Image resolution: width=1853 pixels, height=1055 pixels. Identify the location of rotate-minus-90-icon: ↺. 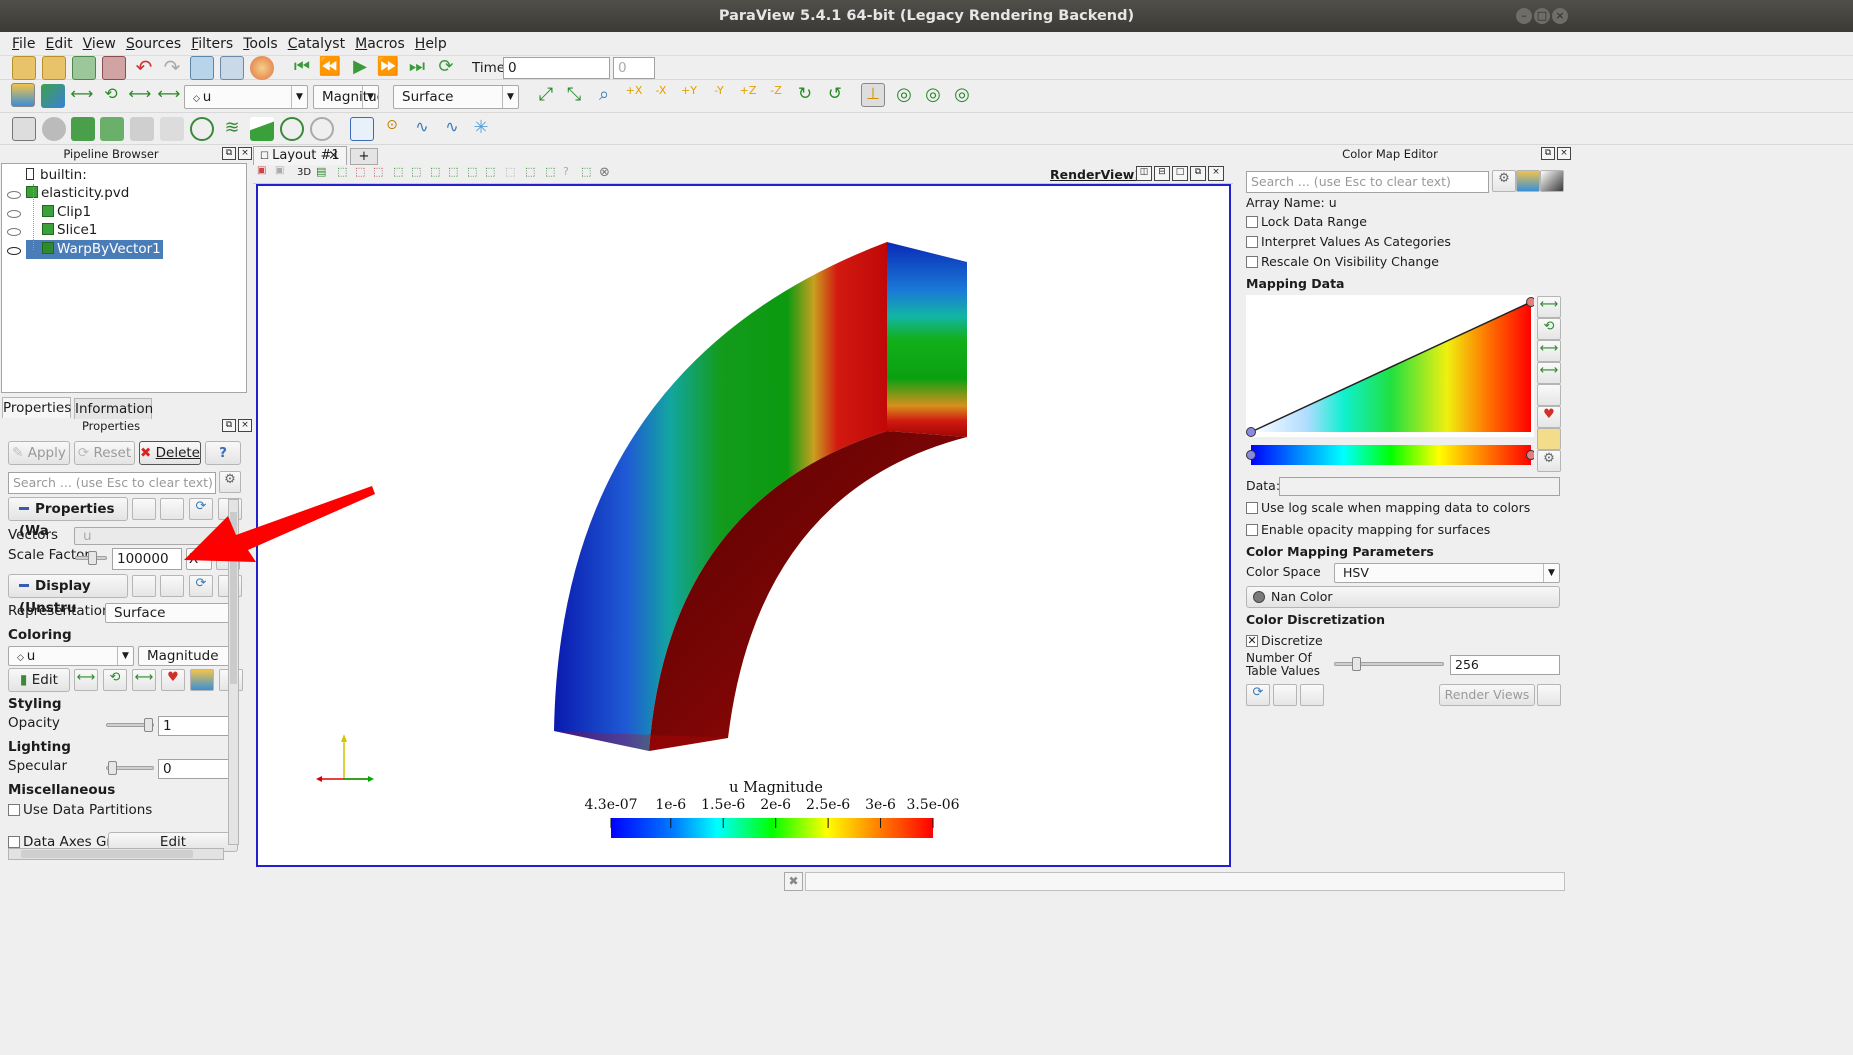
(835, 94).